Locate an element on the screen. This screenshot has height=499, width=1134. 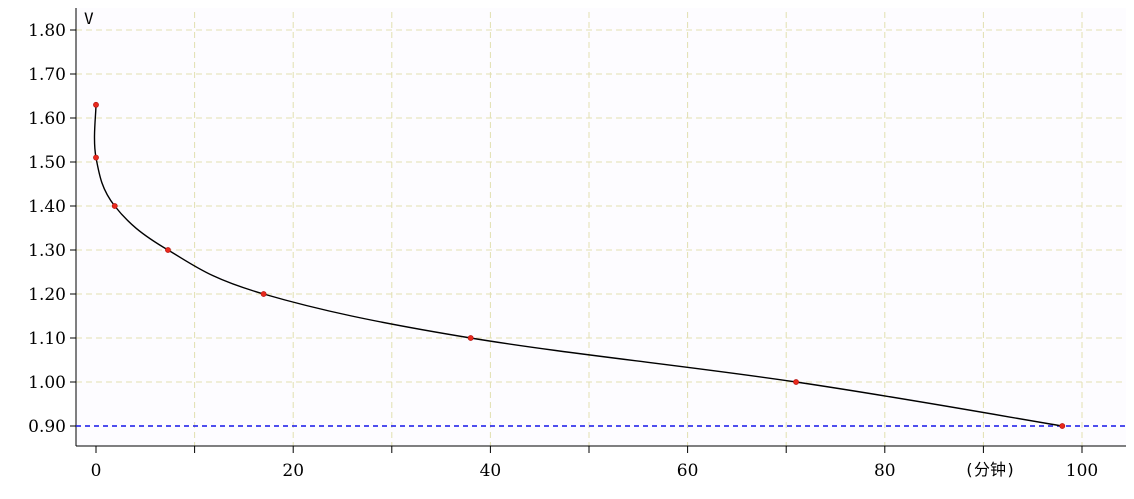
y-tick-label: 1.80 is located at coordinates (47, 31).